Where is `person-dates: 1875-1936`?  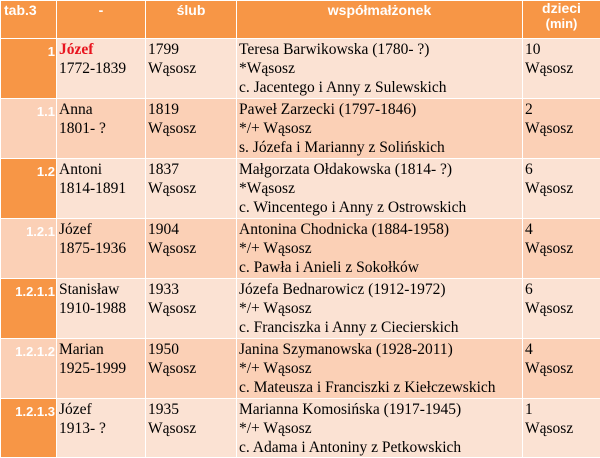
person-dates: 1875-1936 is located at coordinates (101, 248).